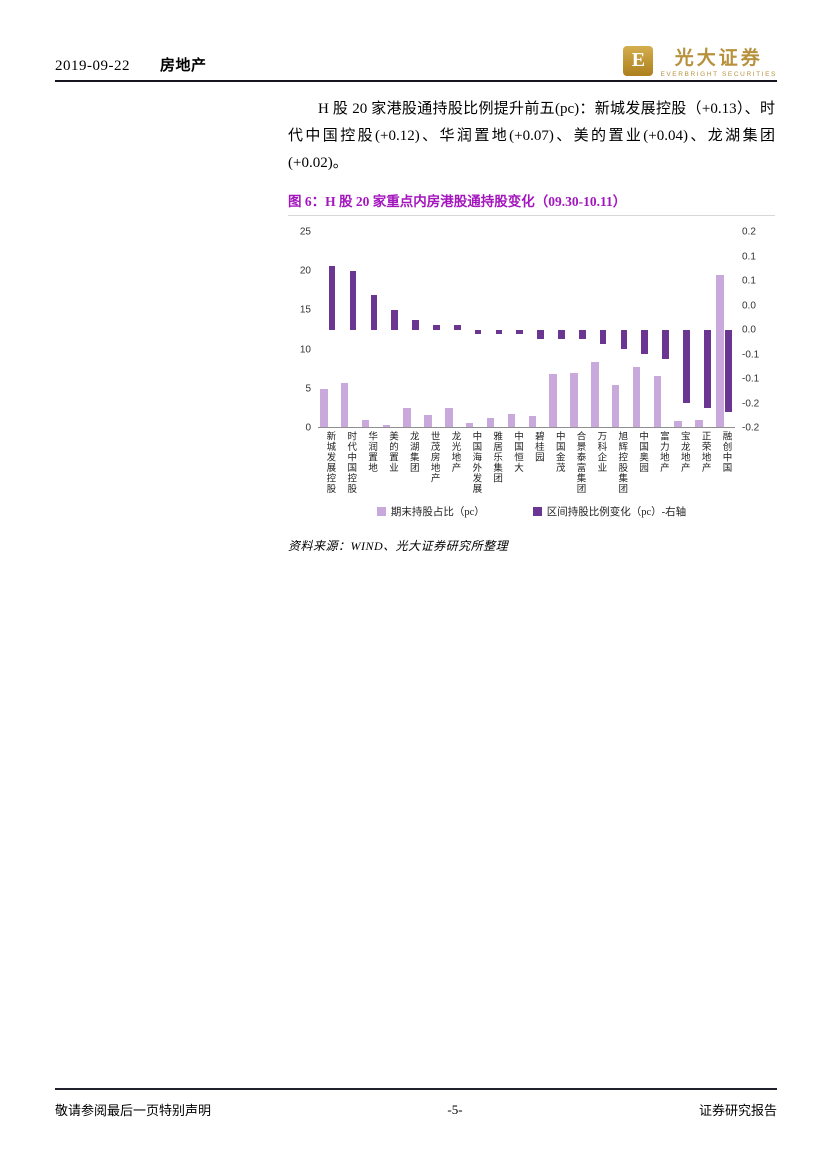 The image size is (827, 1169). I want to click on y-axis-right: 0.2 0.1 0.1 0.0 0.0 -0.1 -0.1 -0.2 -0.2, so click(756, 330).